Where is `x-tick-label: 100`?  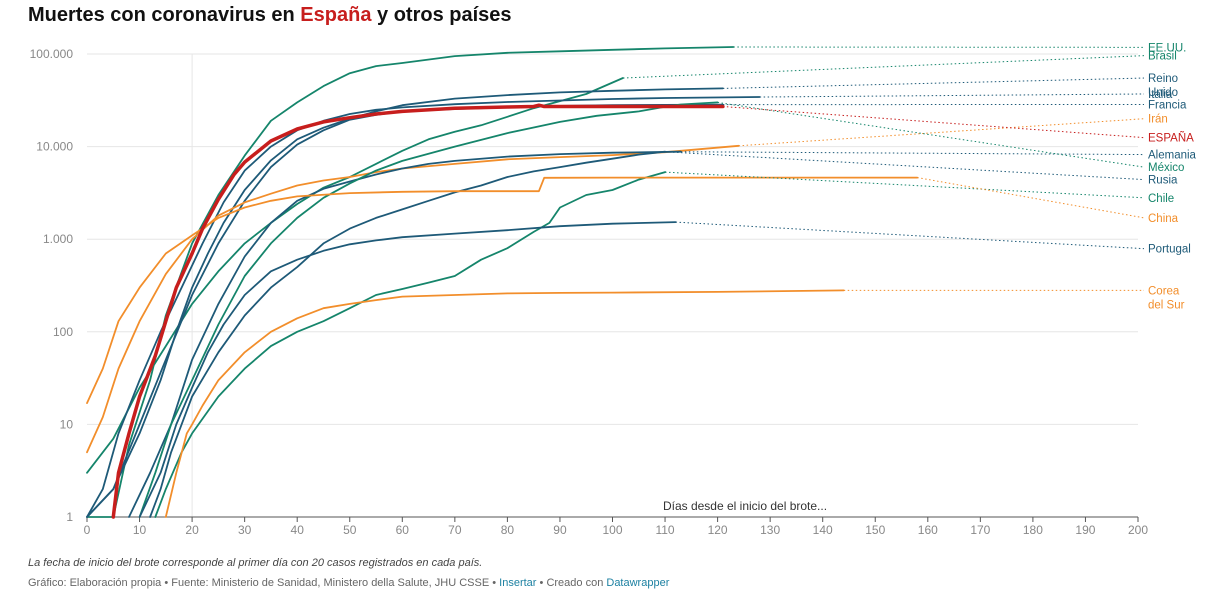
x-tick-label: 100 is located at coordinates (612, 530).